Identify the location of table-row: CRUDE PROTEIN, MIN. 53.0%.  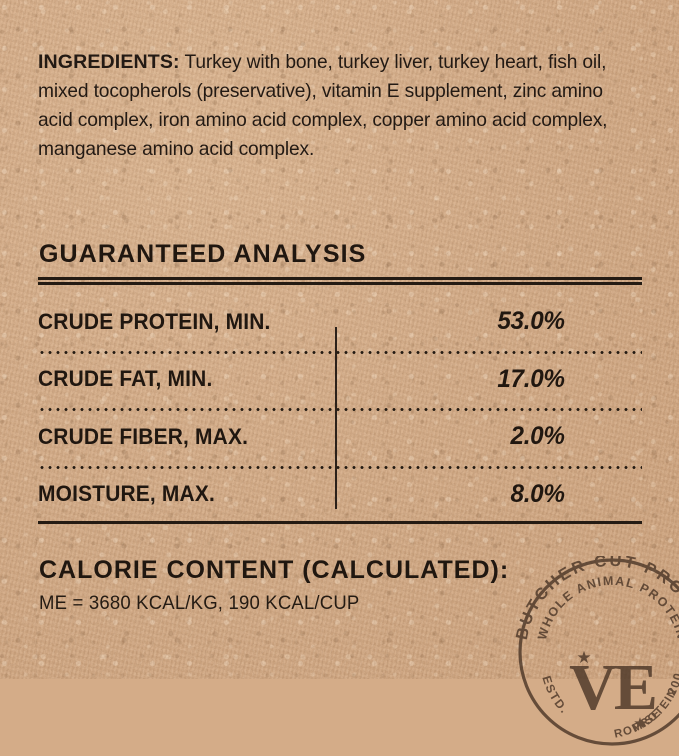
(340, 322).